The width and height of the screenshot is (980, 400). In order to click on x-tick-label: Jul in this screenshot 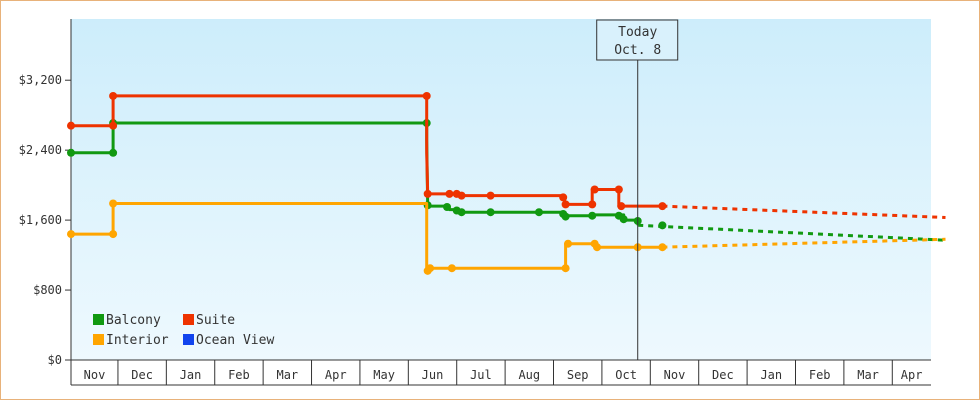, I will do `click(481, 375)`.